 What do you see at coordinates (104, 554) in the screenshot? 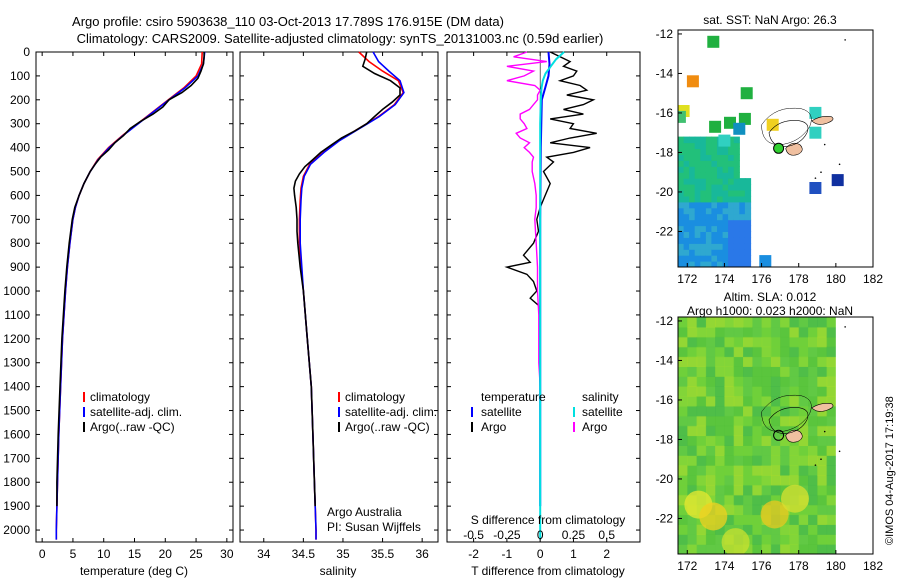
I see `x-tick-label: 10` at bounding box center [104, 554].